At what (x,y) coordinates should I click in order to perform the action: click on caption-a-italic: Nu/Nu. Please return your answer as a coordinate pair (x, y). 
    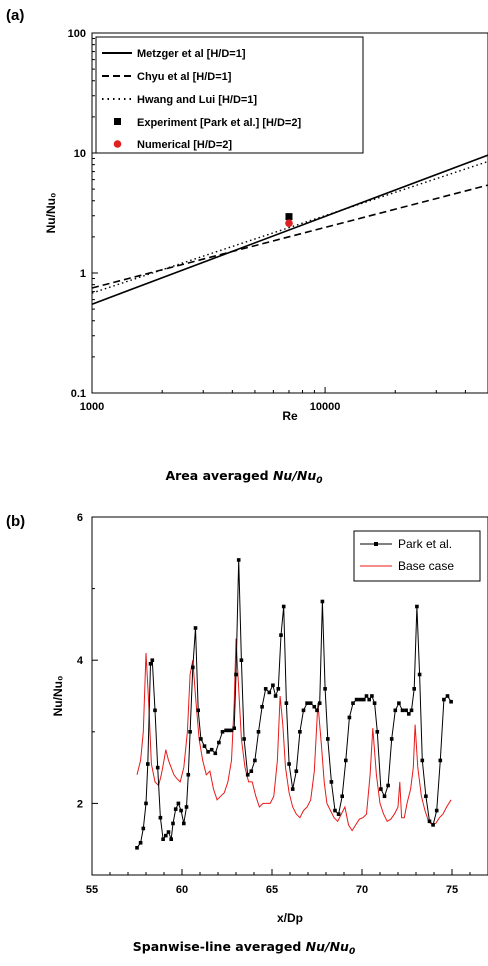
    Looking at the image, I should click on (294, 475).